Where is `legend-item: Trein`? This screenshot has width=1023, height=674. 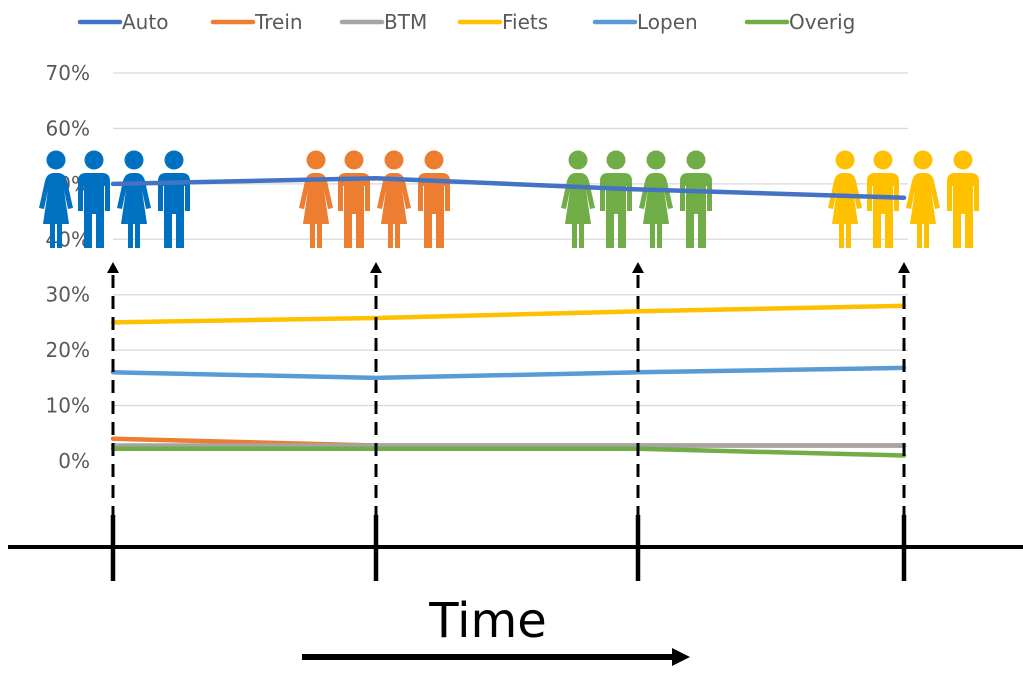
legend-item: Trein is located at coordinates (256, 22).